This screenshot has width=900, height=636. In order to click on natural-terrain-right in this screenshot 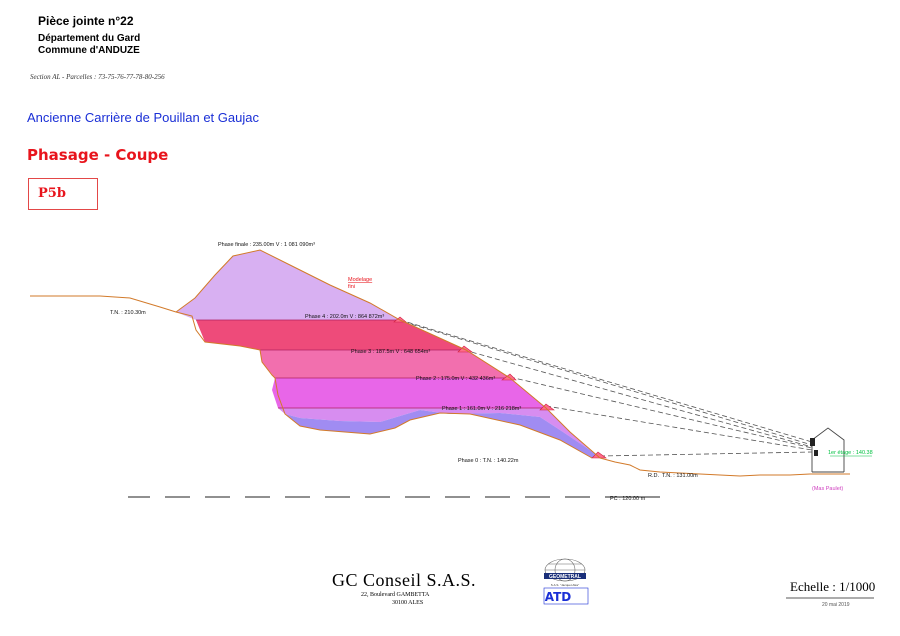, I will do `click(724, 467)`.